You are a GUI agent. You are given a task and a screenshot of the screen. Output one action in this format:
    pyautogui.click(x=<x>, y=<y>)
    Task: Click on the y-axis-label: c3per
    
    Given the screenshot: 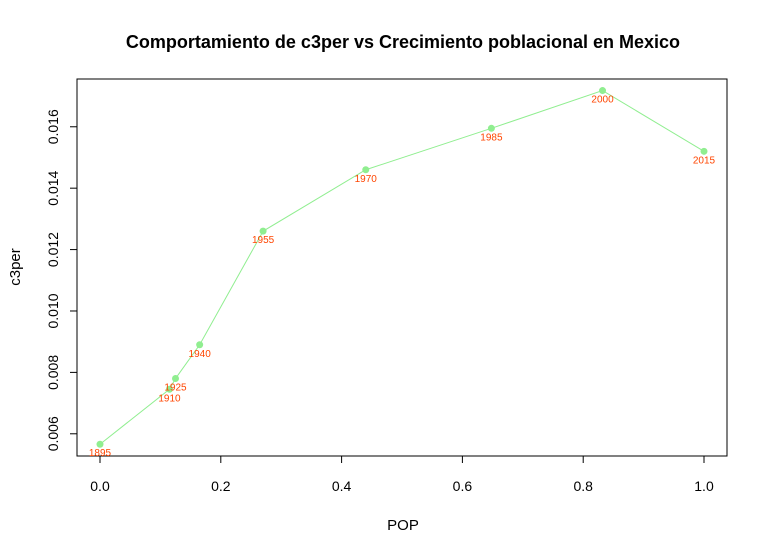 What is the action you would take?
    pyautogui.click(x=15, y=267)
    